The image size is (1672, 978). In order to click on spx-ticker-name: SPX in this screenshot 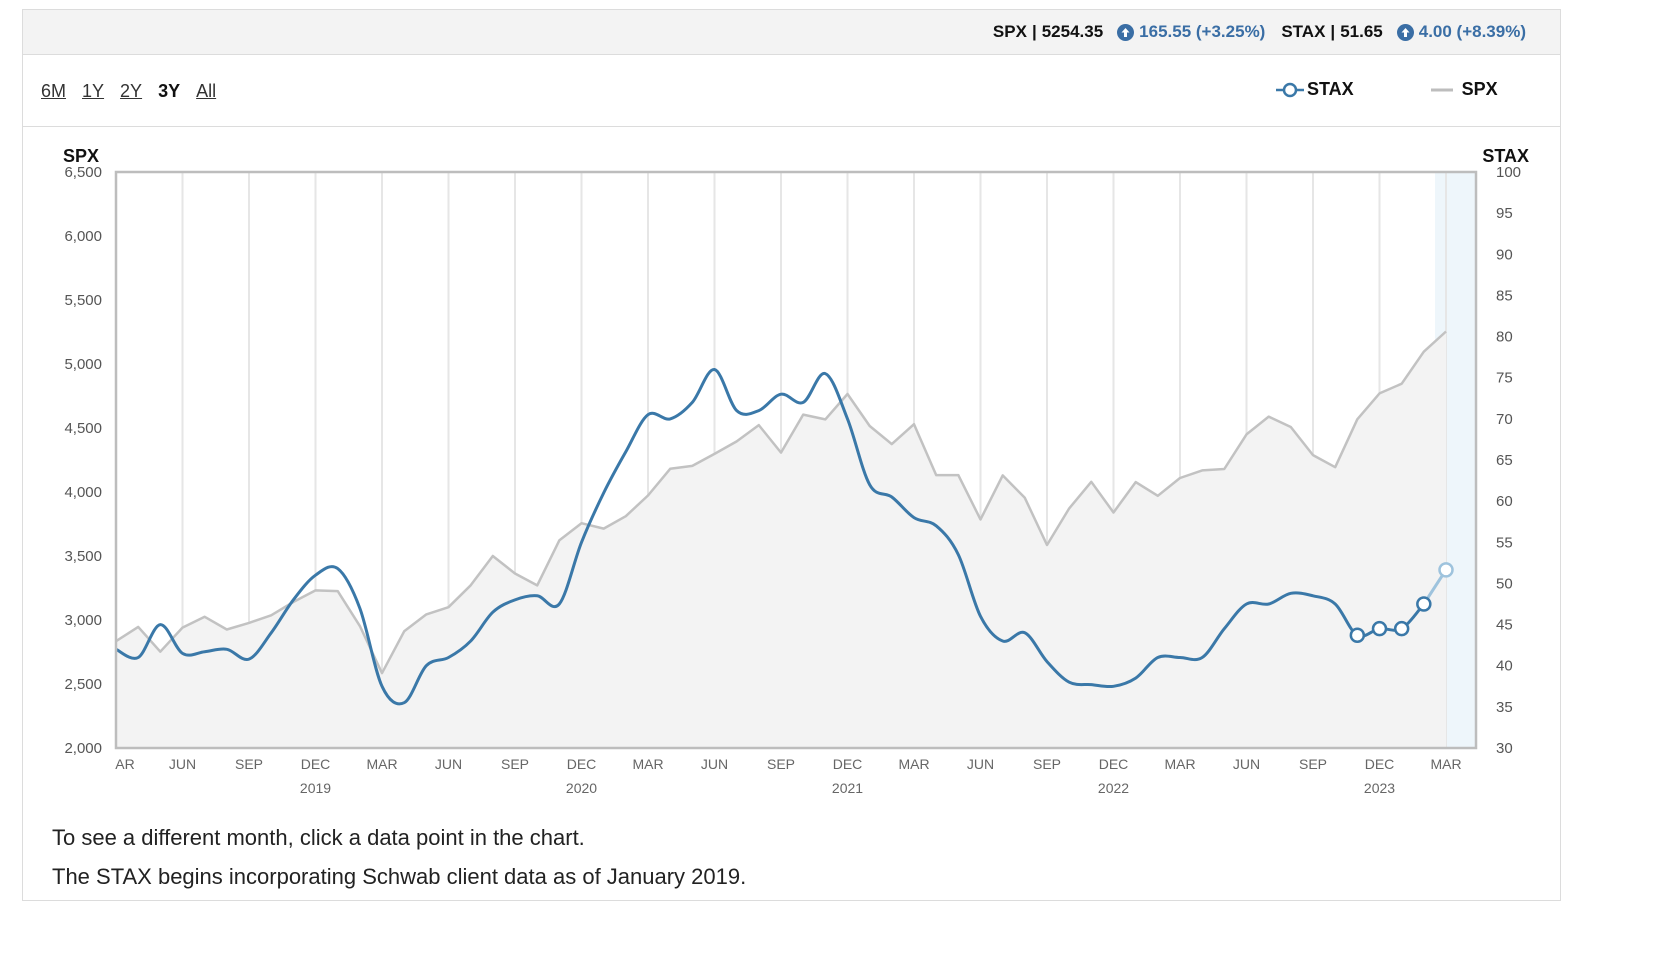, I will do `click(1009, 31)`.